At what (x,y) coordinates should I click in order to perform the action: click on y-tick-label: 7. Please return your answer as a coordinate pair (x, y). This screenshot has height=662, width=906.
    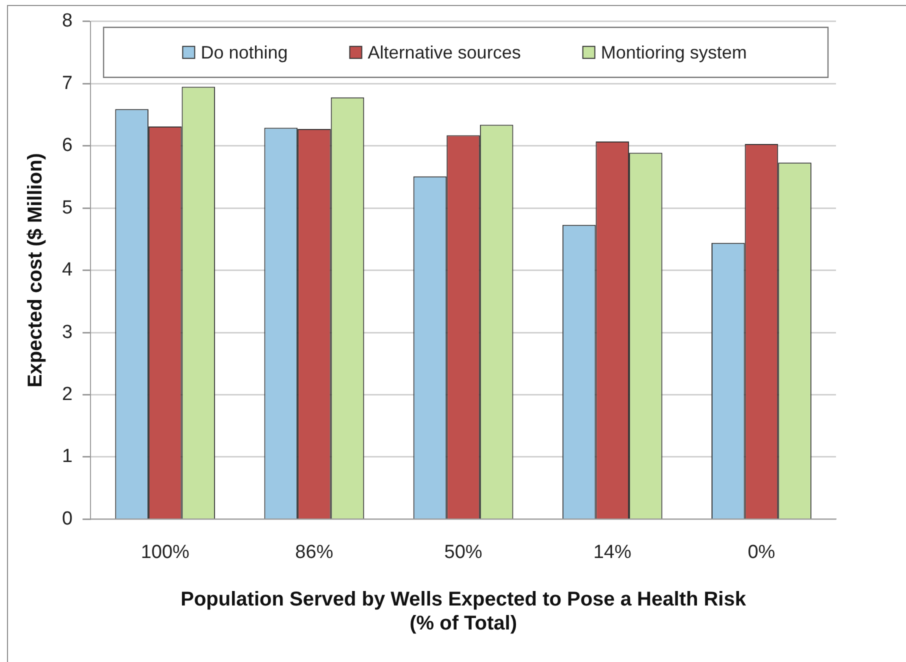
    Looking at the image, I should click on (67, 83).